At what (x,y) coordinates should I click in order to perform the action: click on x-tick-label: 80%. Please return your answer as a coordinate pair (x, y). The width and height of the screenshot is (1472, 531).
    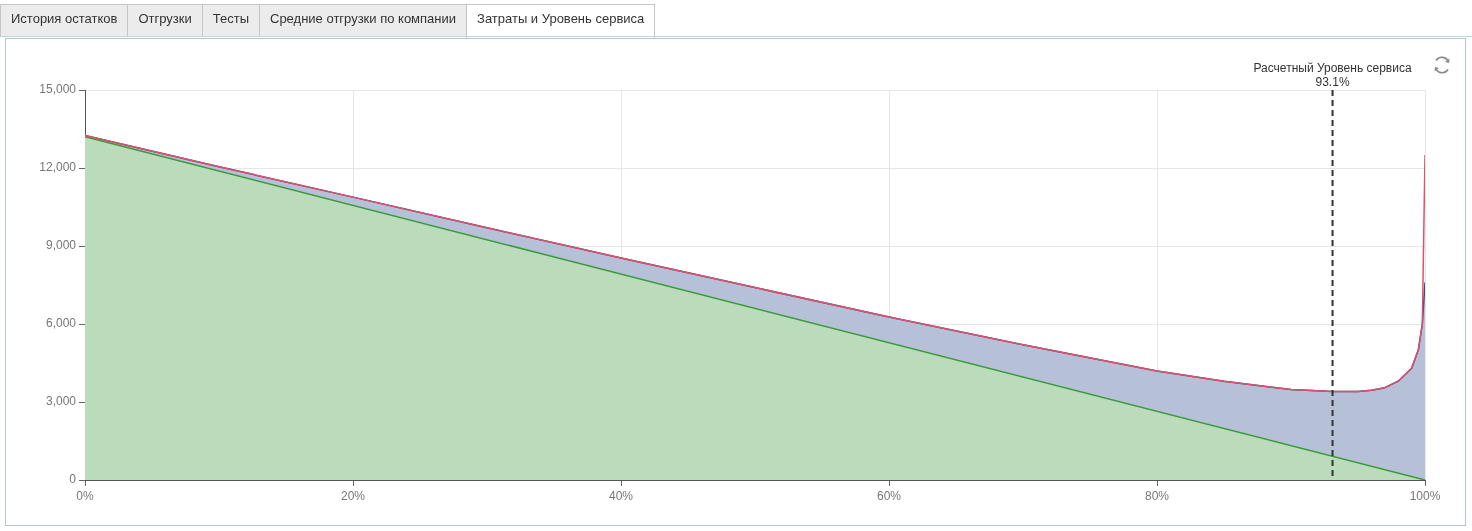
    Looking at the image, I should click on (1157, 495).